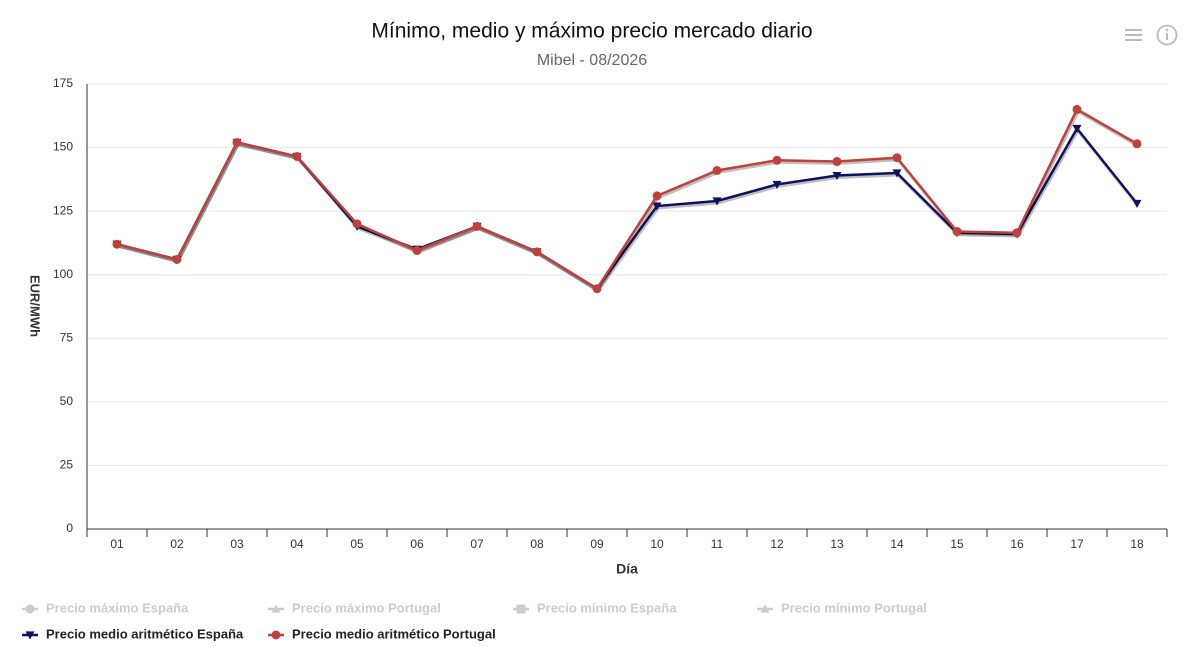  Describe the element at coordinates (69, 528) in the screenshot. I see `y-tick-label: 0` at that location.